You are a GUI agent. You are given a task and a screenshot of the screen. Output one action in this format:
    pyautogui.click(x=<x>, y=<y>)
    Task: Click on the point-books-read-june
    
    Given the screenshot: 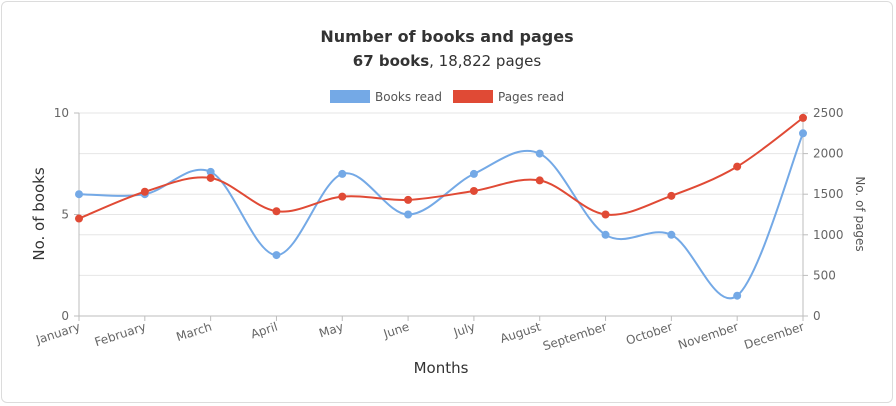 What is the action you would take?
    pyautogui.click(x=408, y=214)
    